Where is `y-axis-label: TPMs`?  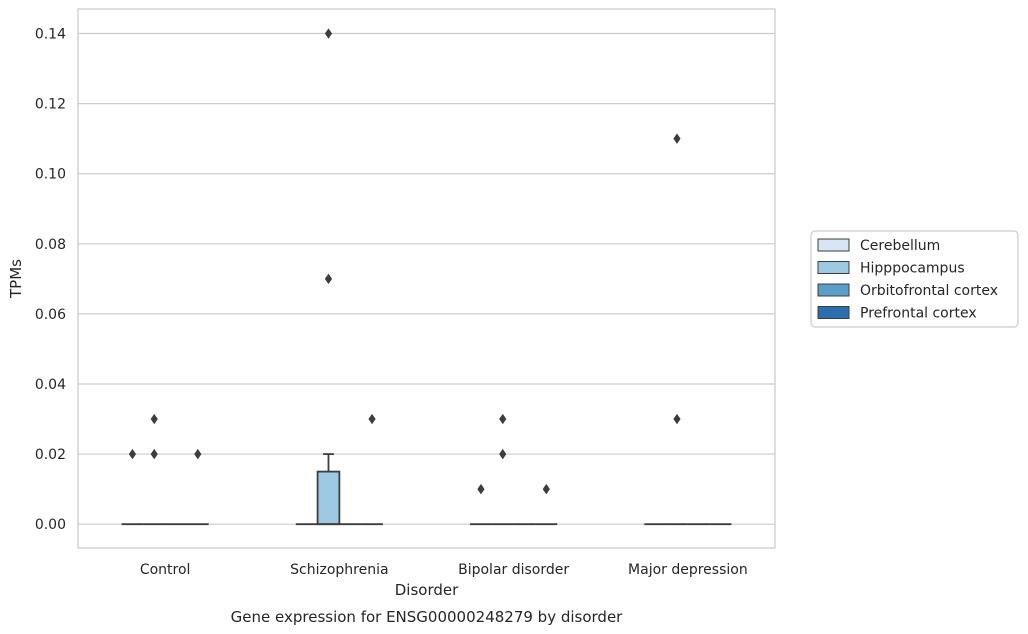
y-axis-label: TPMs is located at coordinates (16, 279).